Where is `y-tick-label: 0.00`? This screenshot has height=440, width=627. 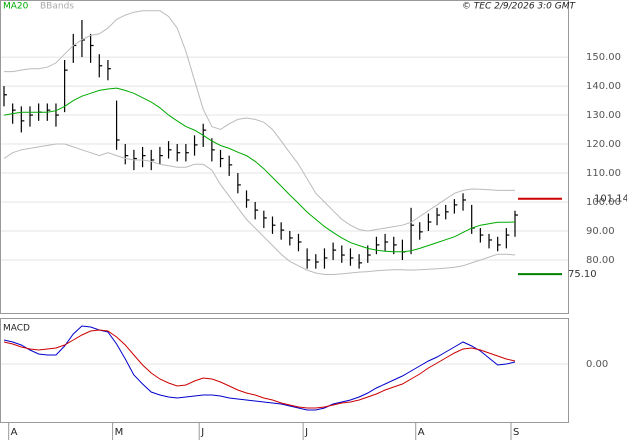
y-tick-label: 0.00 is located at coordinates (597, 364).